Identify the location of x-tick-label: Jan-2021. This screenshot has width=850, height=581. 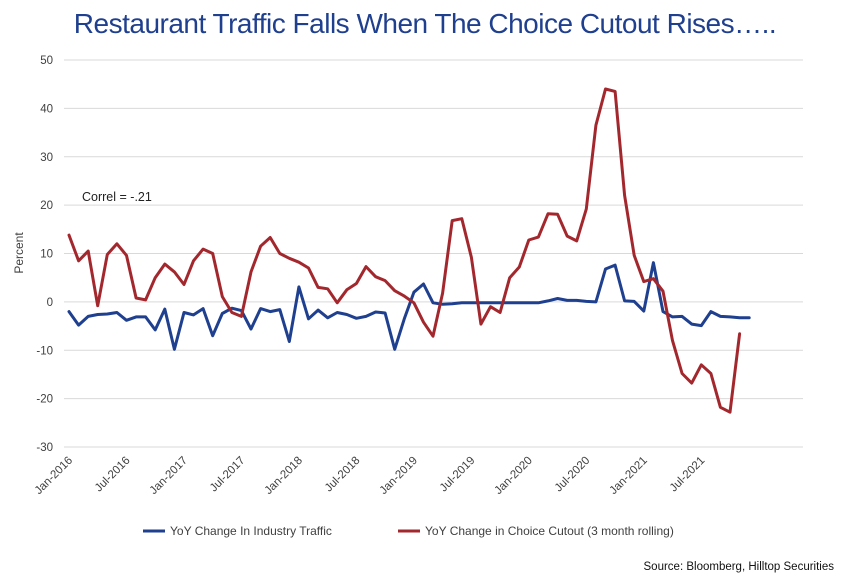
(629, 476).